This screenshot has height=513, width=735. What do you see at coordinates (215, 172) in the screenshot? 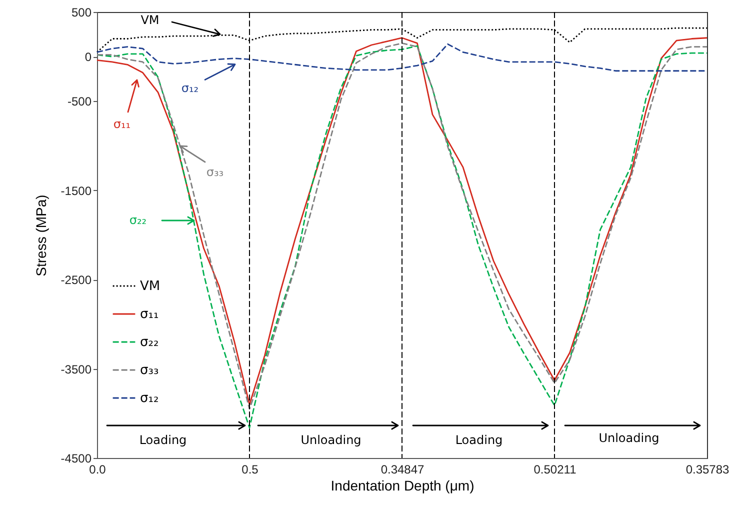
I see `annotation: σ₃₃` at bounding box center [215, 172].